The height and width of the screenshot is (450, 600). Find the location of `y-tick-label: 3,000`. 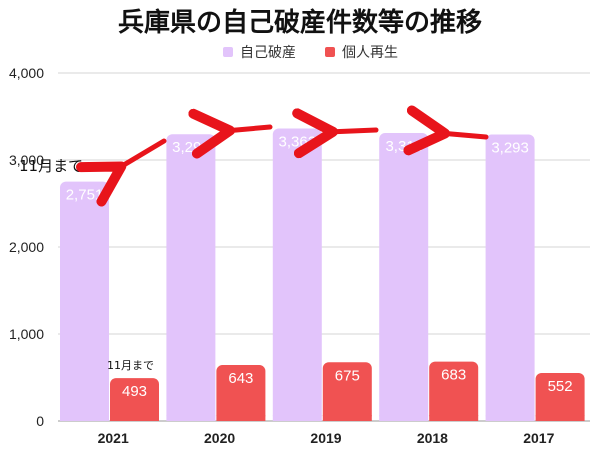

y-tick-label: 3,000 is located at coordinates (26, 160).